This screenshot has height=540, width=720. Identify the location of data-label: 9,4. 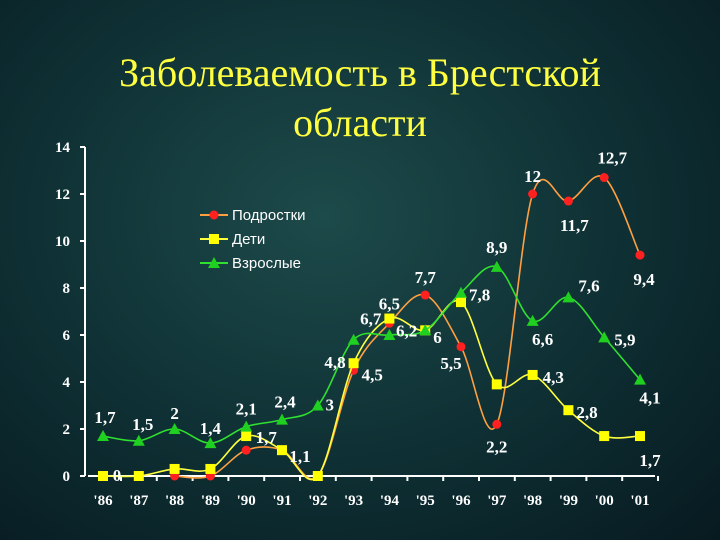
(644, 279).